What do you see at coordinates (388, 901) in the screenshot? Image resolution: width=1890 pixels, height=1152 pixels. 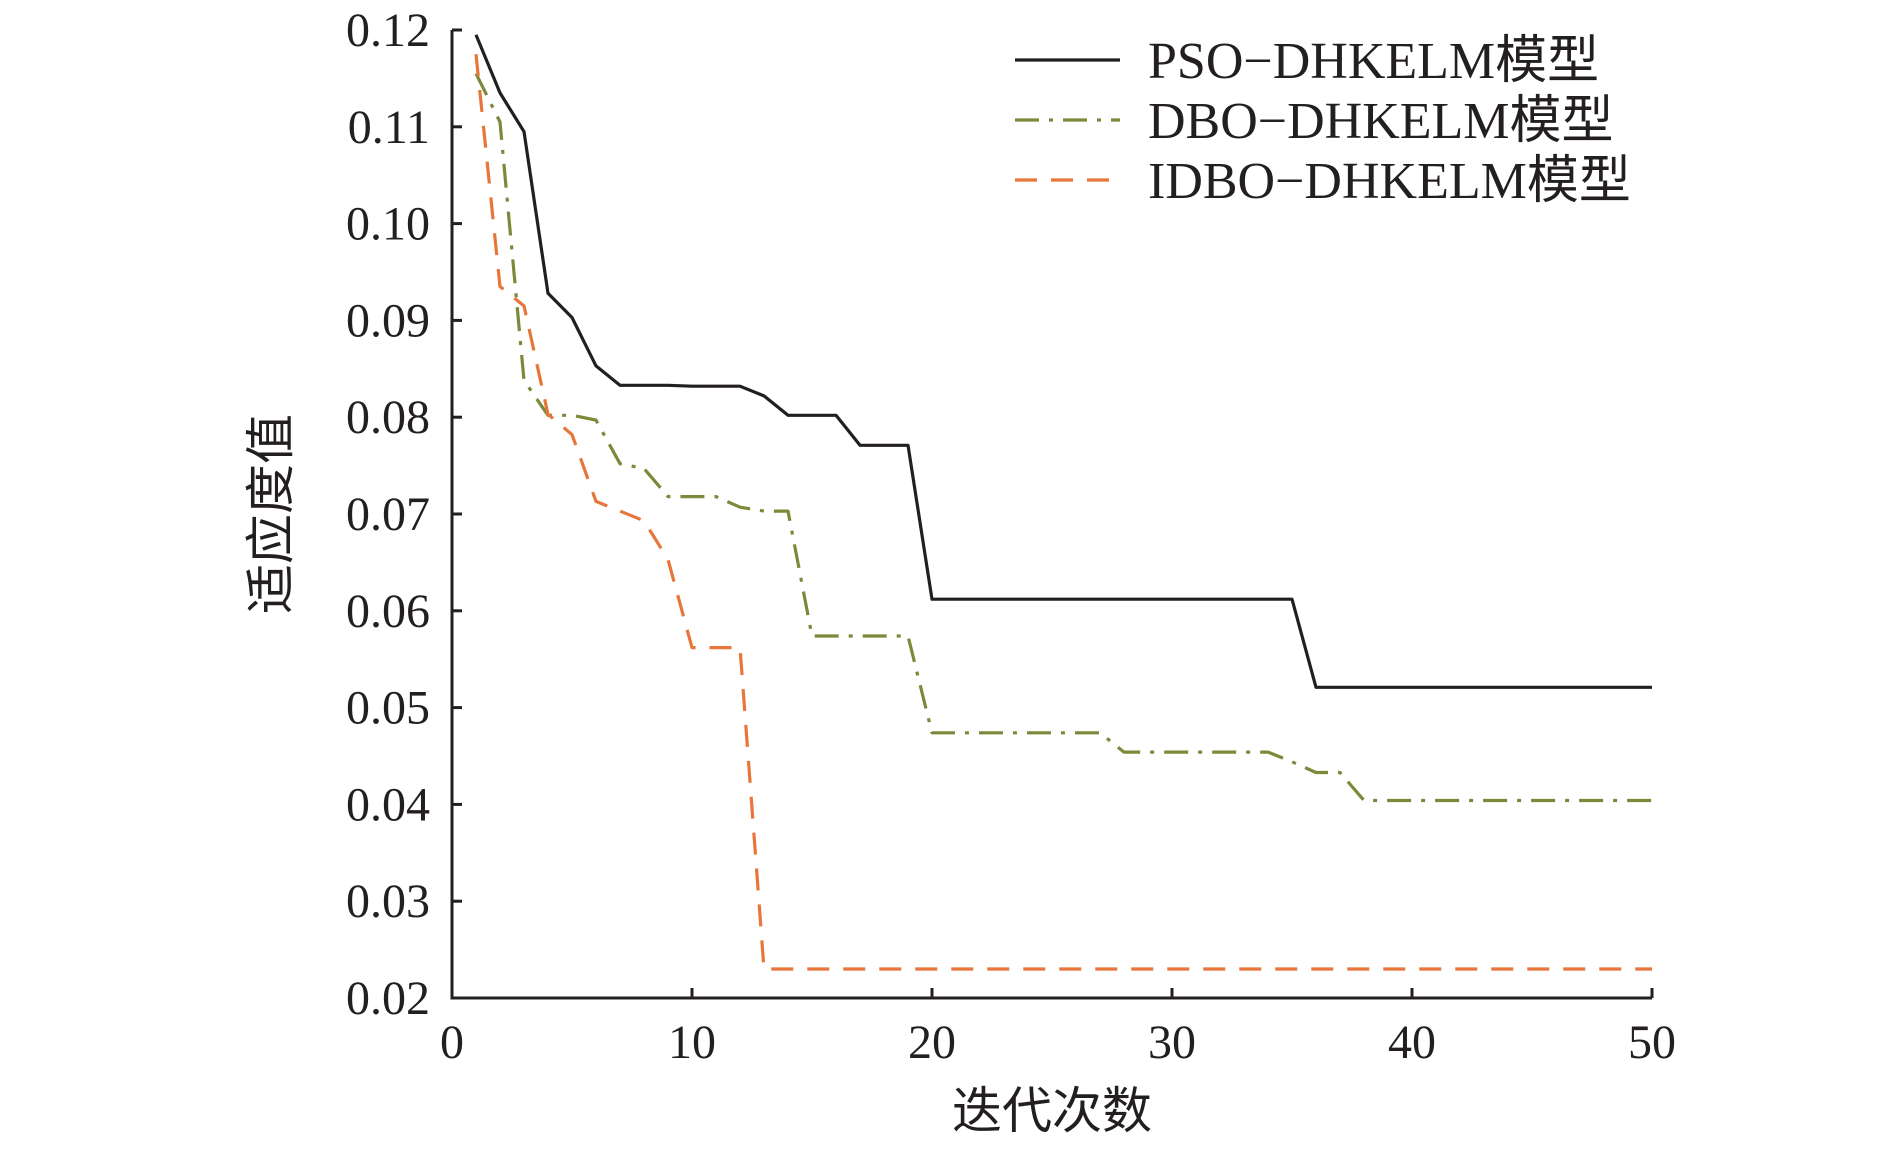 I see `y-tick-label: 0.03` at bounding box center [388, 901].